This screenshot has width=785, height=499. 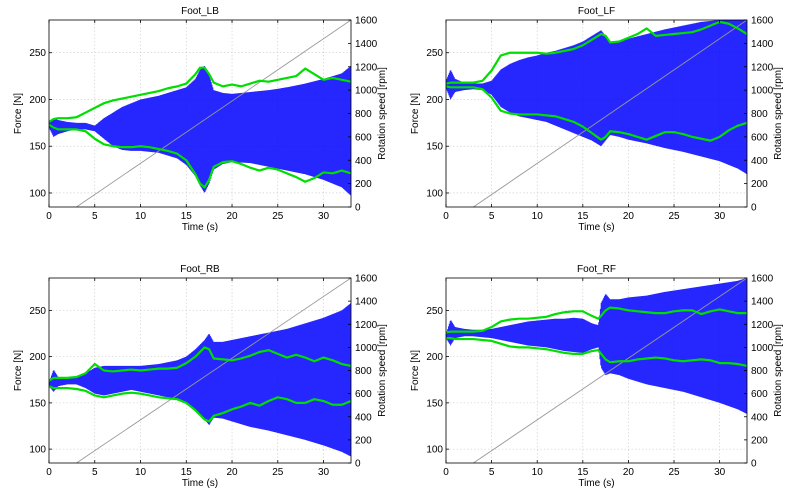 What do you see at coordinates (200, 11) in the screenshot?
I see `chart-title: Foot_LB` at bounding box center [200, 11].